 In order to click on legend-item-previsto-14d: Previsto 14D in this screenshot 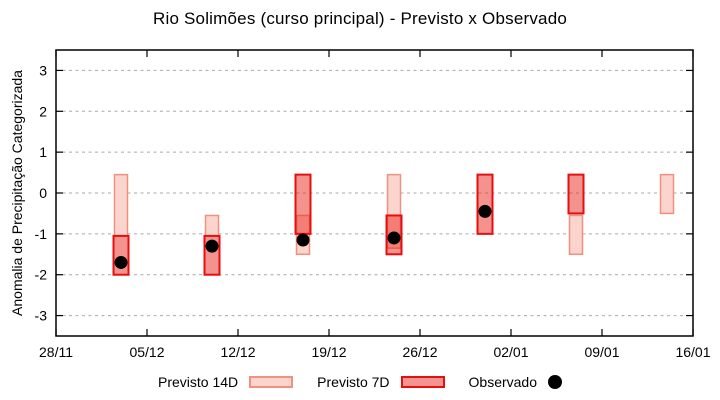, I will do `click(226, 382)`.